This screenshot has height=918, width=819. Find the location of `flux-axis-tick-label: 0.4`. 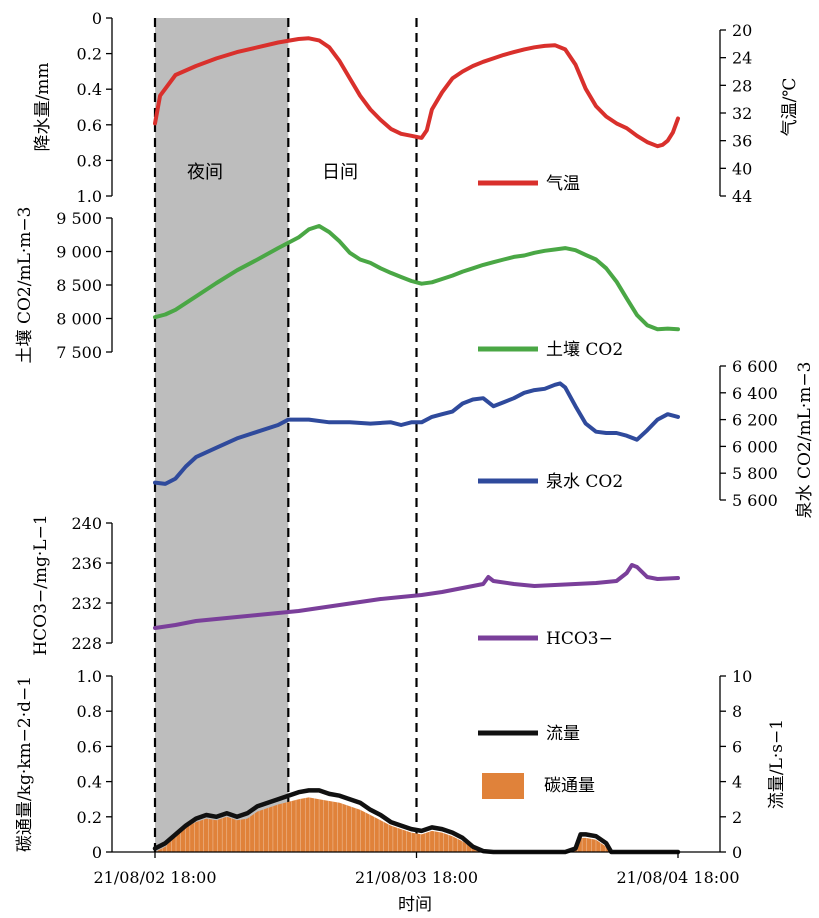

flux-axis-tick-label: 0.4 is located at coordinates (89, 782).